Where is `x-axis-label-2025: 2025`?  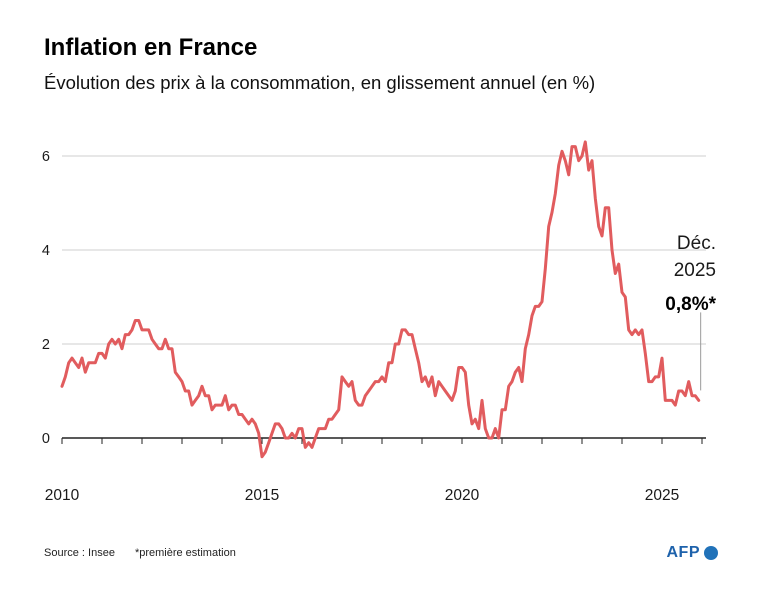
x-axis-label-2025: 2025 is located at coordinates (662, 495).